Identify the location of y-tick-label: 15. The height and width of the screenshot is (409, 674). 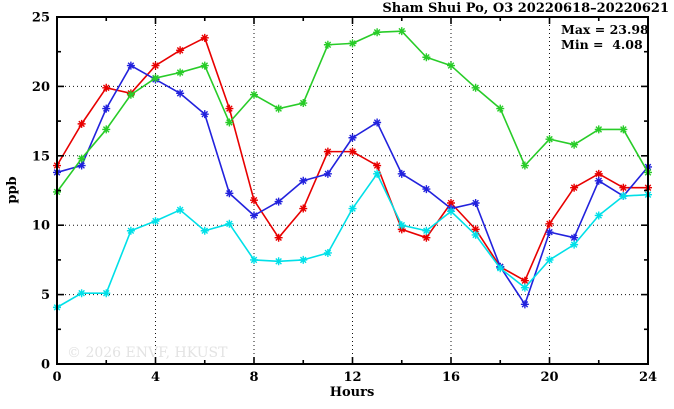
(41, 156).